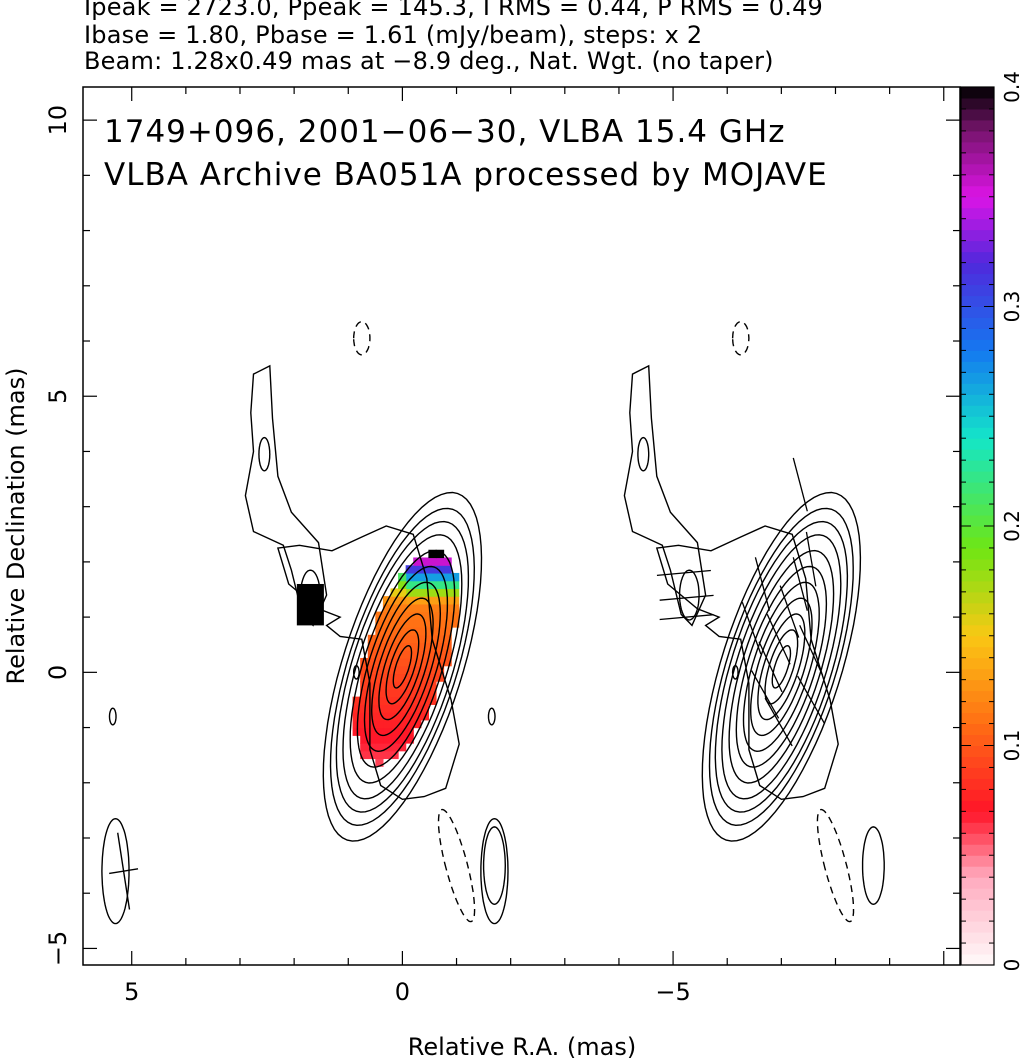  What do you see at coordinates (1011, 526) in the screenshot?
I see `colorbar-label: 0.2` at bounding box center [1011, 526].